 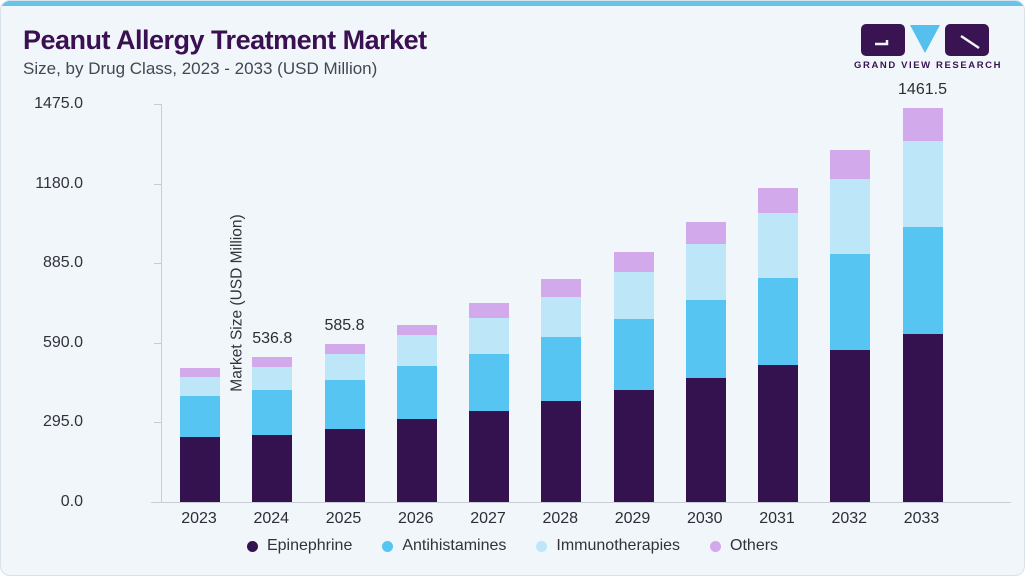 I want to click on x-axis-tick-label-2033: 2033, so click(x=921, y=518).